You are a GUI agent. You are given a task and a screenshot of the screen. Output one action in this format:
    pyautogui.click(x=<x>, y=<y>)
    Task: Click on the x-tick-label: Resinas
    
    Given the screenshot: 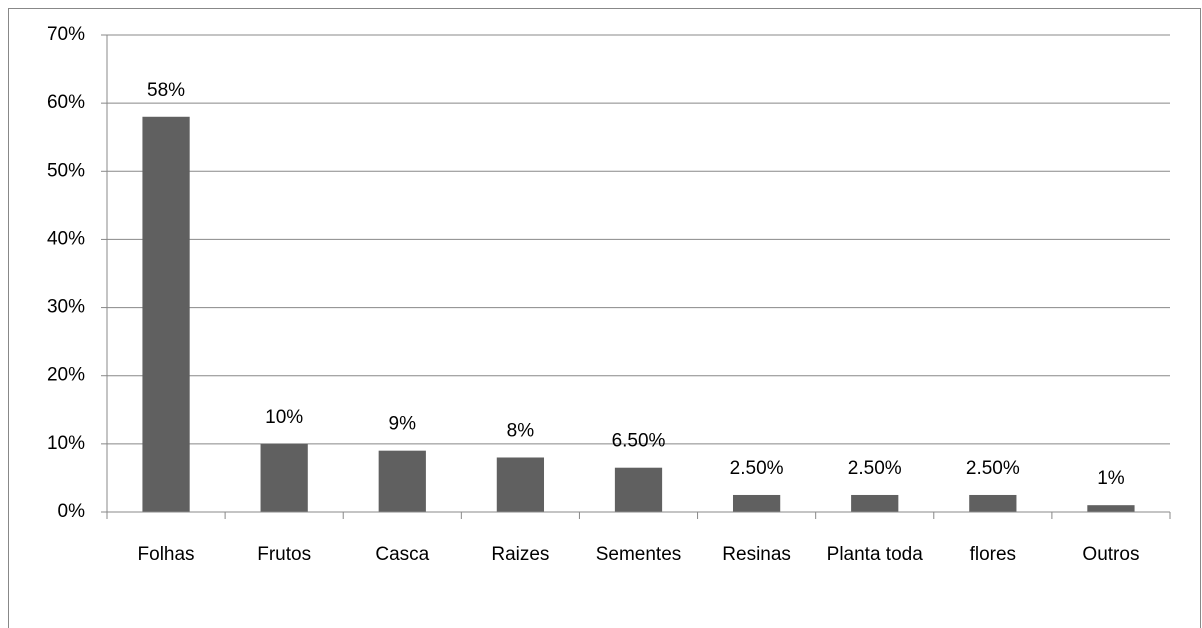 What is the action you would take?
    pyautogui.click(x=756, y=554)
    